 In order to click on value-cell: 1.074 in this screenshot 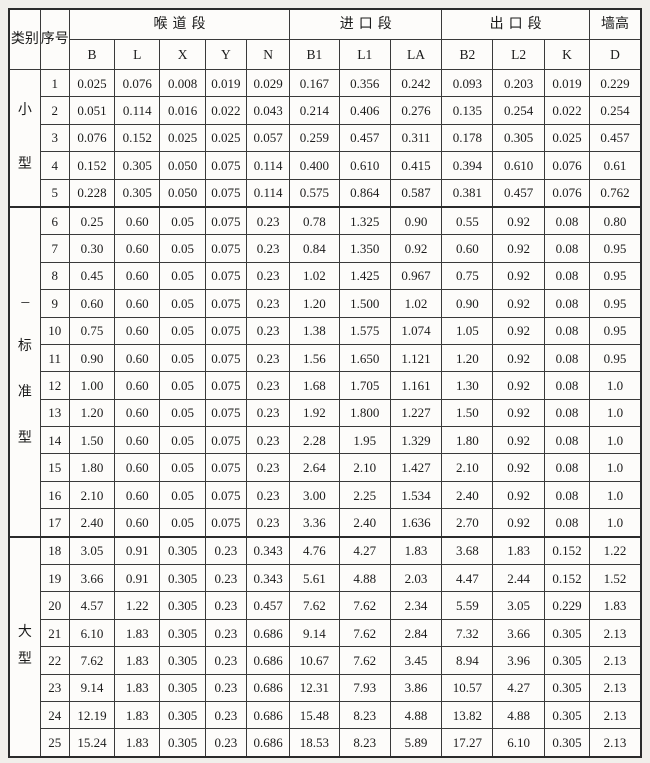, I will do `click(416, 330)`.